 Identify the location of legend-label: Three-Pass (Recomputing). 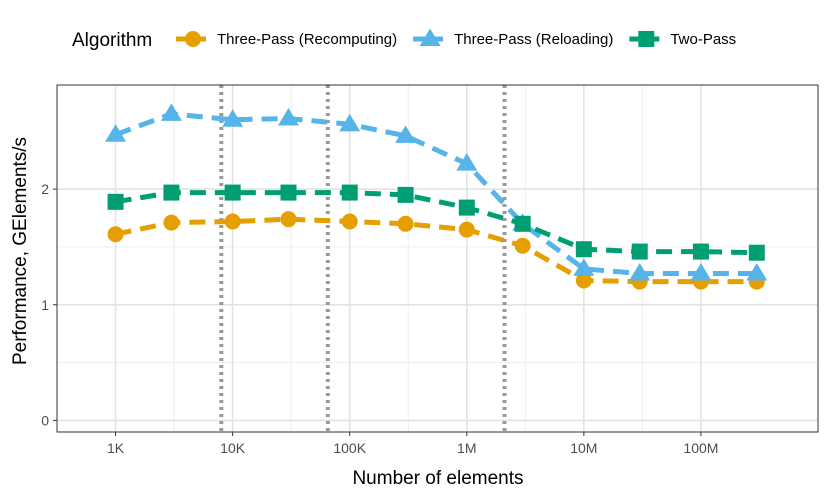
(307, 39).